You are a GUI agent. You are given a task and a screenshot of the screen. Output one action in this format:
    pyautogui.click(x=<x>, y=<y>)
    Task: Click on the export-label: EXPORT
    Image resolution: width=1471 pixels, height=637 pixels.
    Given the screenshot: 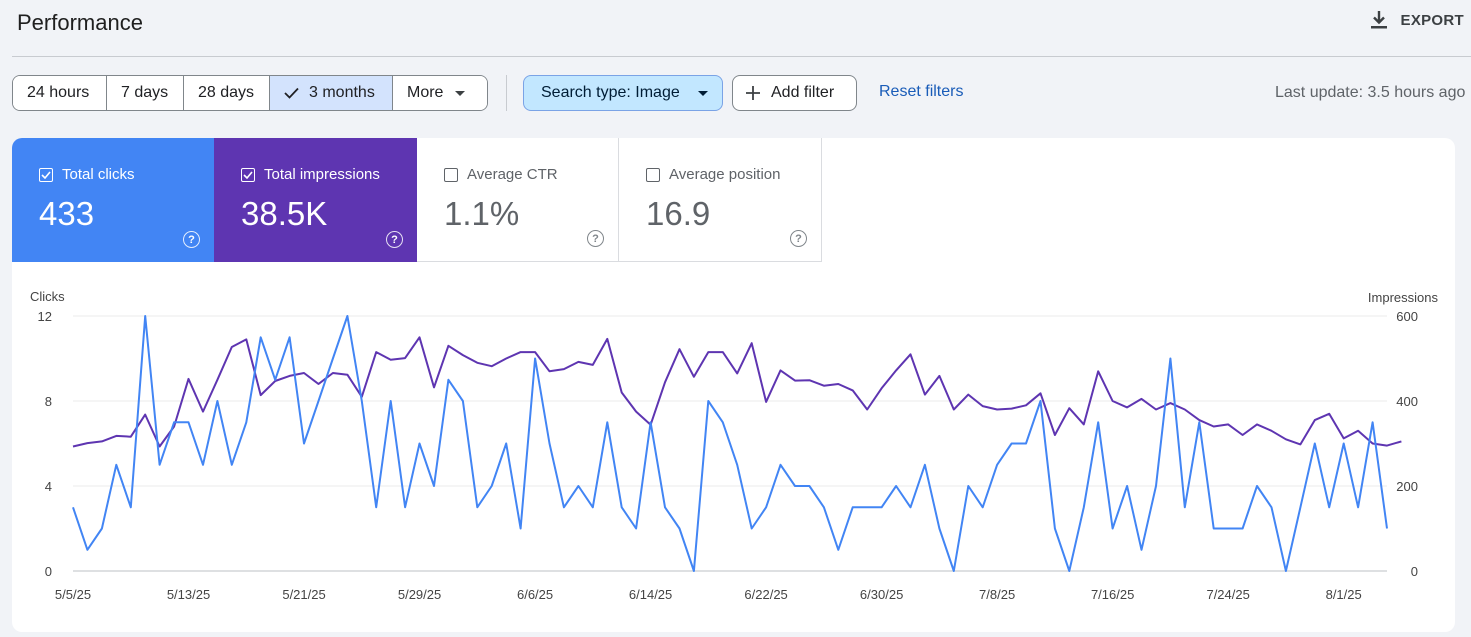 What is the action you would take?
    pyautogui.click(x=1432, y=20)
    